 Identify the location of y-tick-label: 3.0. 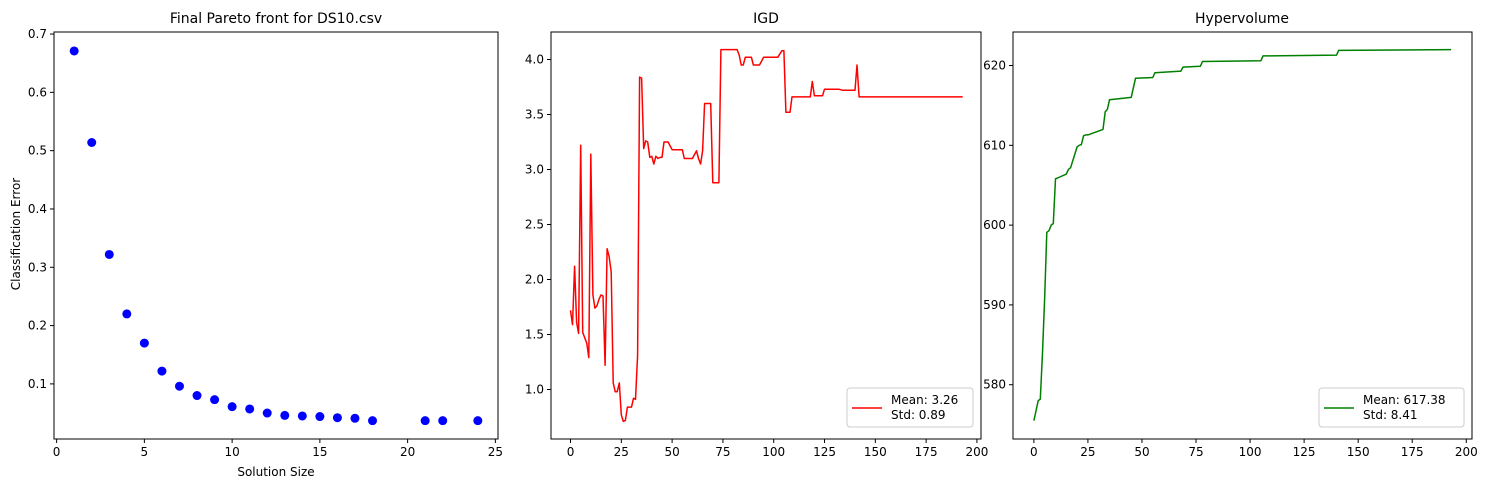
(534, 170).